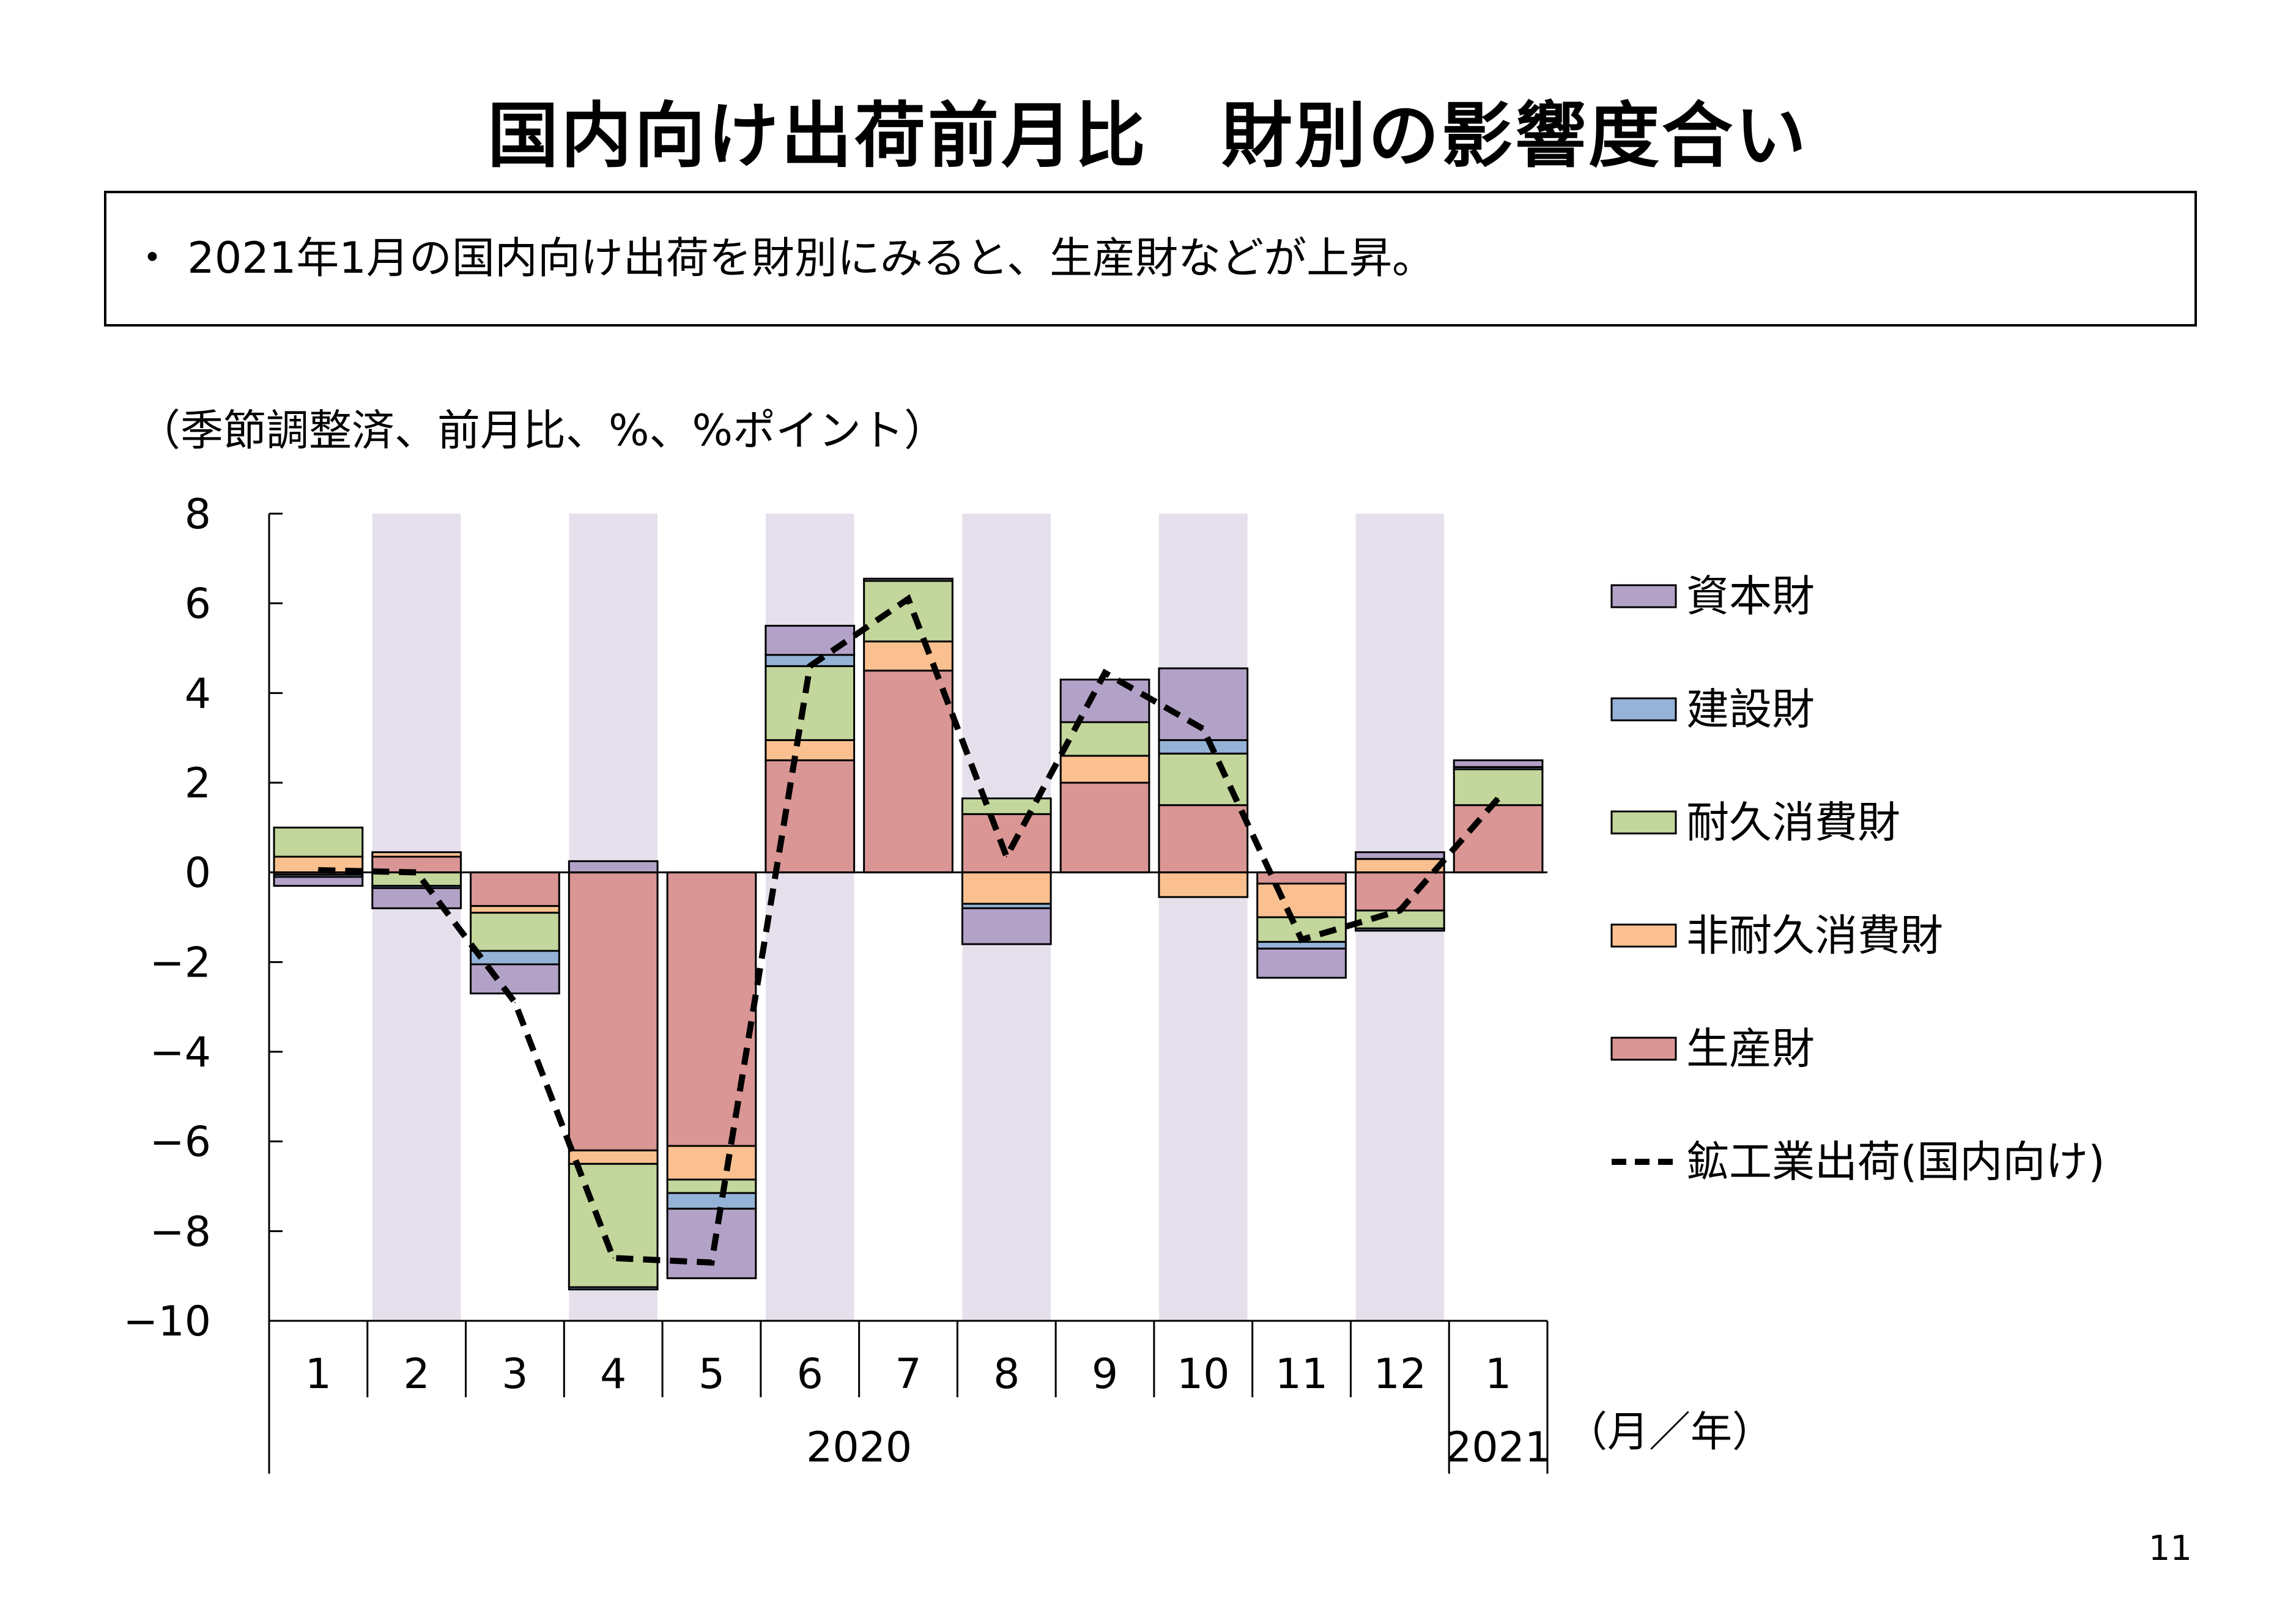  What do you see at coordinates (712, 1374) in the screenshot?
I see `x-tick-label: 5` at bounding box center [712, 1374].